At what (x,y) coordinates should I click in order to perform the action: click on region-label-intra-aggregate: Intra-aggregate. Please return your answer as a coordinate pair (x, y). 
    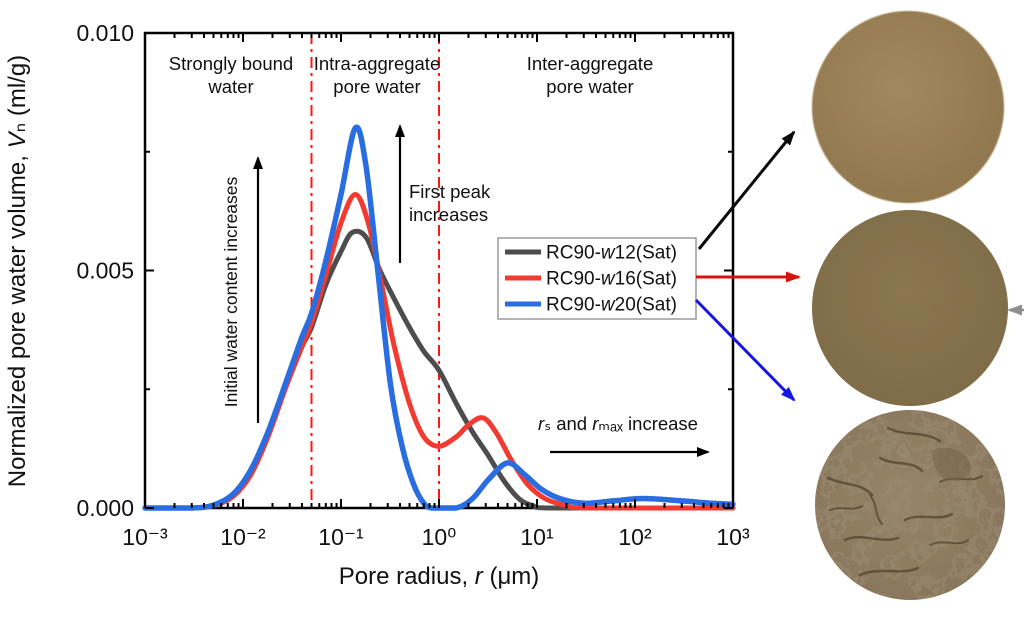
    Looking at the image, I should click on (377, 63).